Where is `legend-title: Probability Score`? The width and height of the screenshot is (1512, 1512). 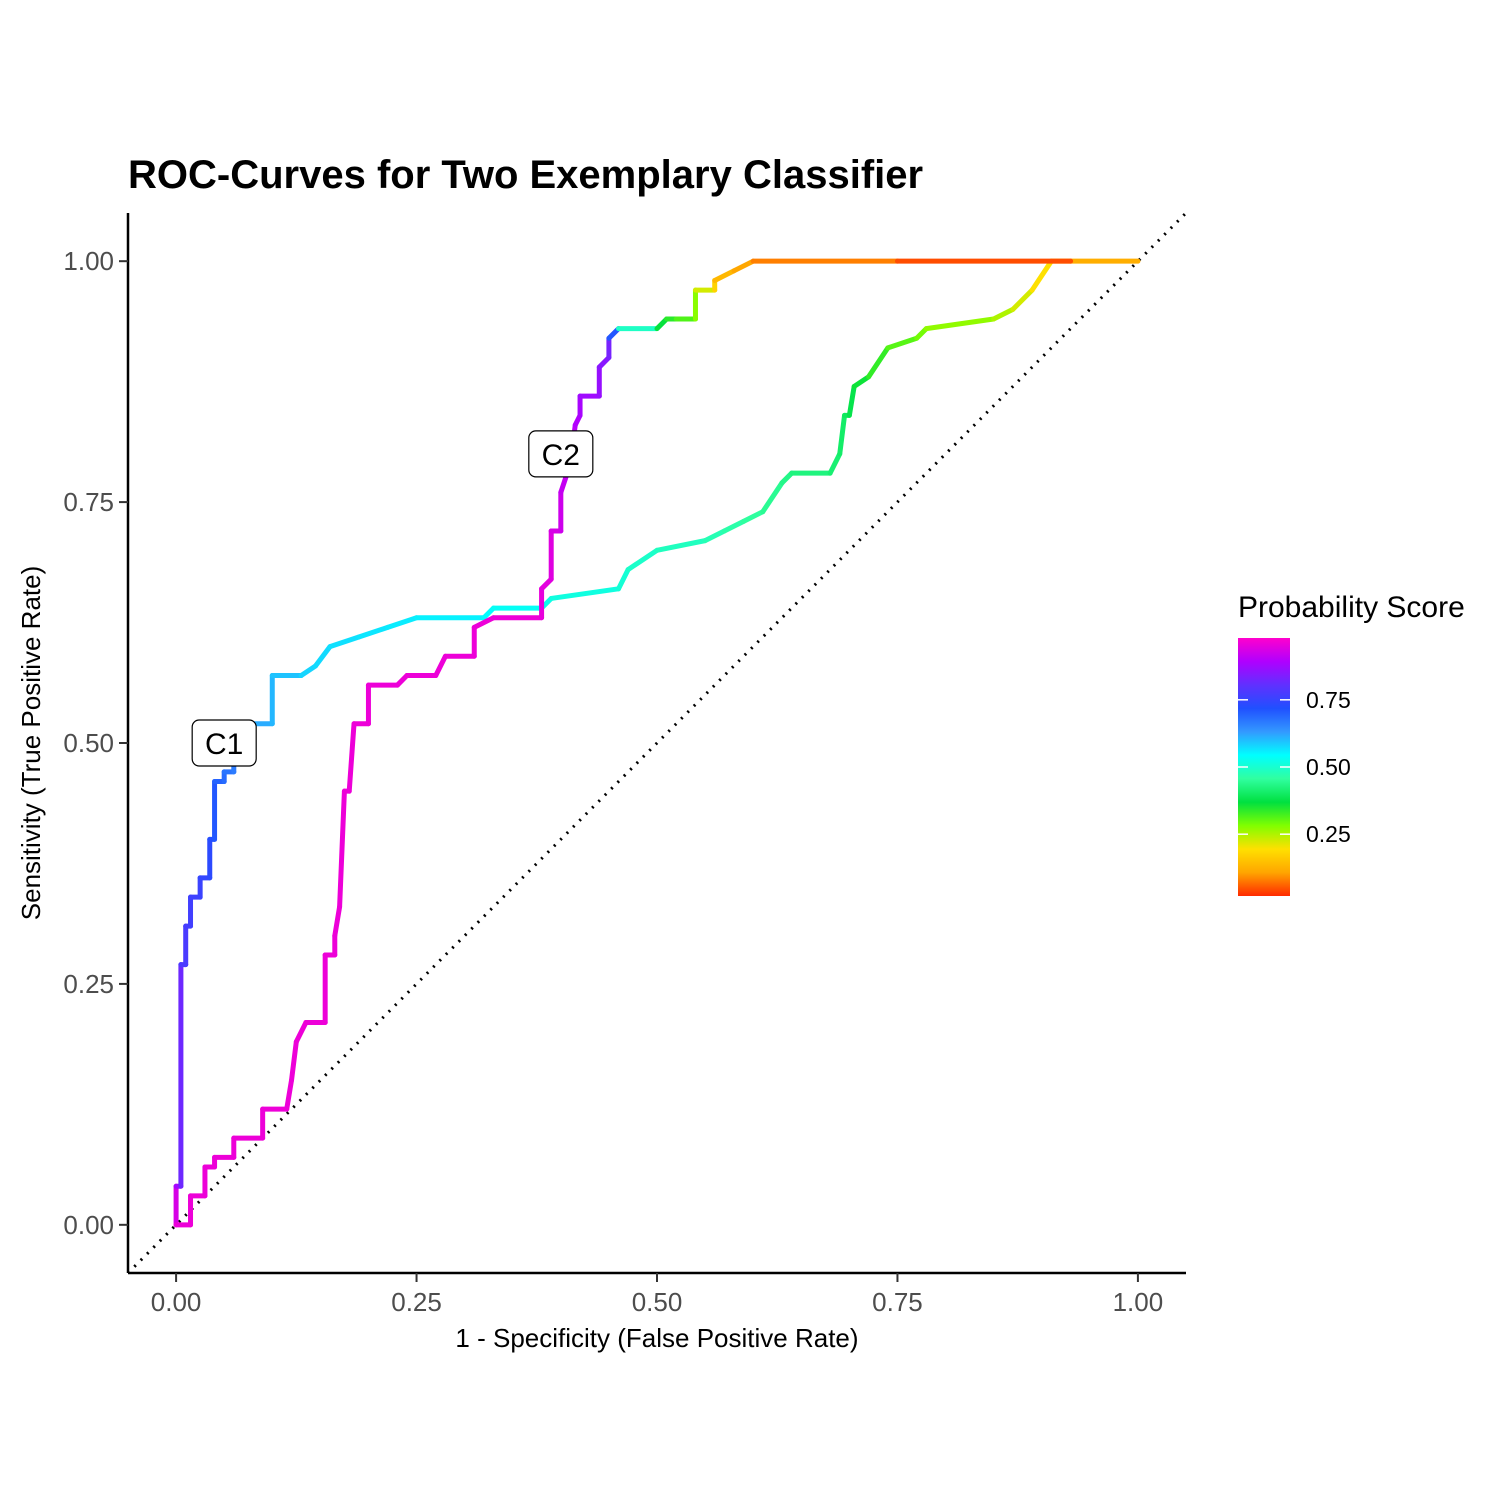
legend-title: Probability Score is located at coordinates (1351, 607).